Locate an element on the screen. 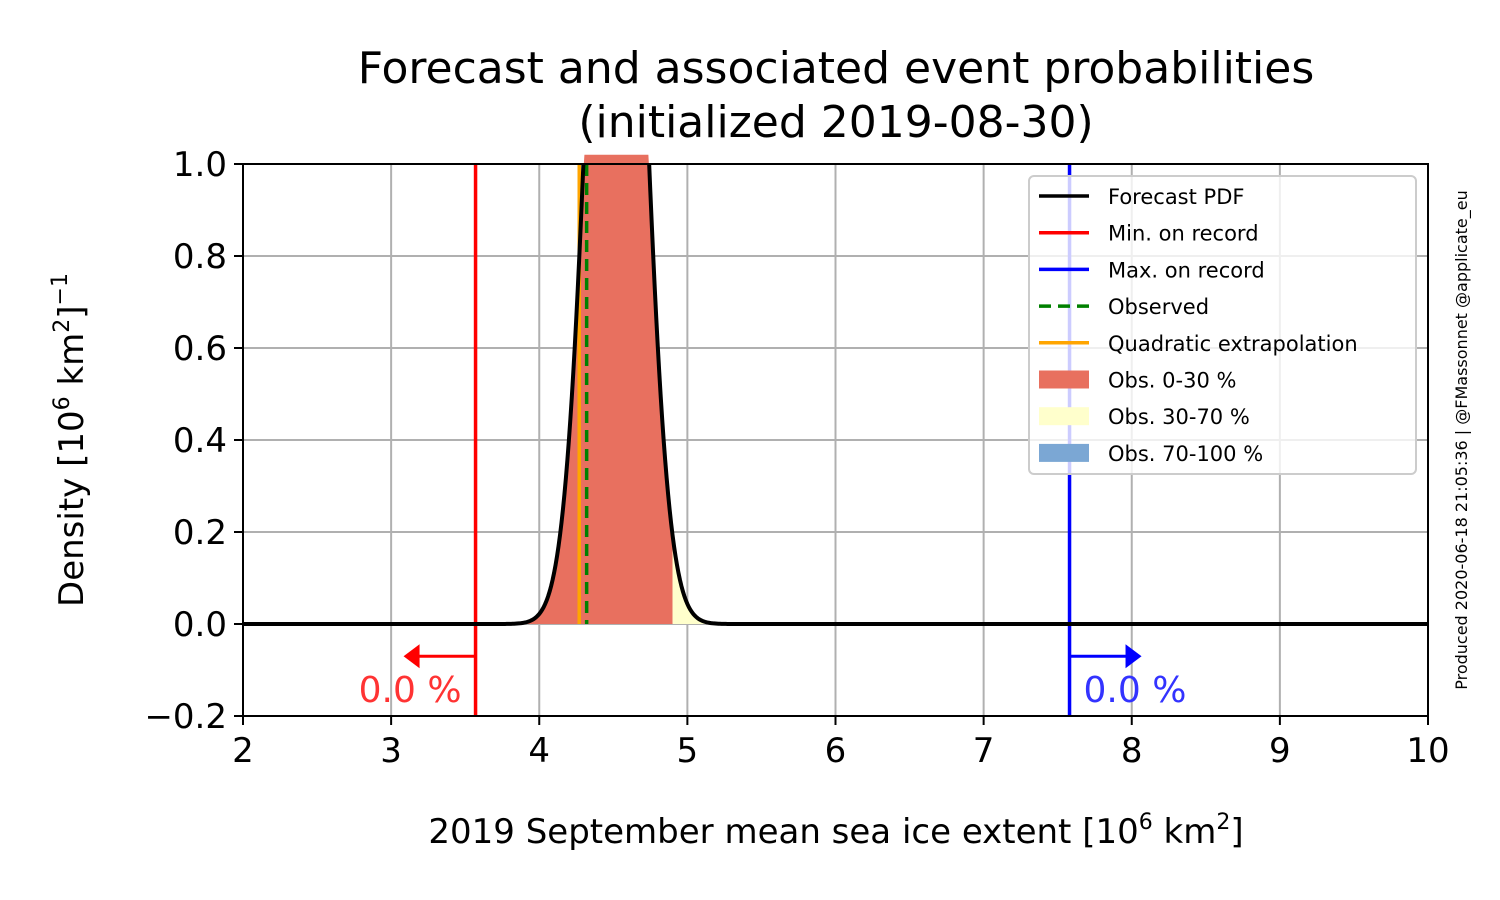 Image resolution: width=1500 pixels, height=900 pixels. y-tick-label: 0.6 is located at coordinates (200, 349).